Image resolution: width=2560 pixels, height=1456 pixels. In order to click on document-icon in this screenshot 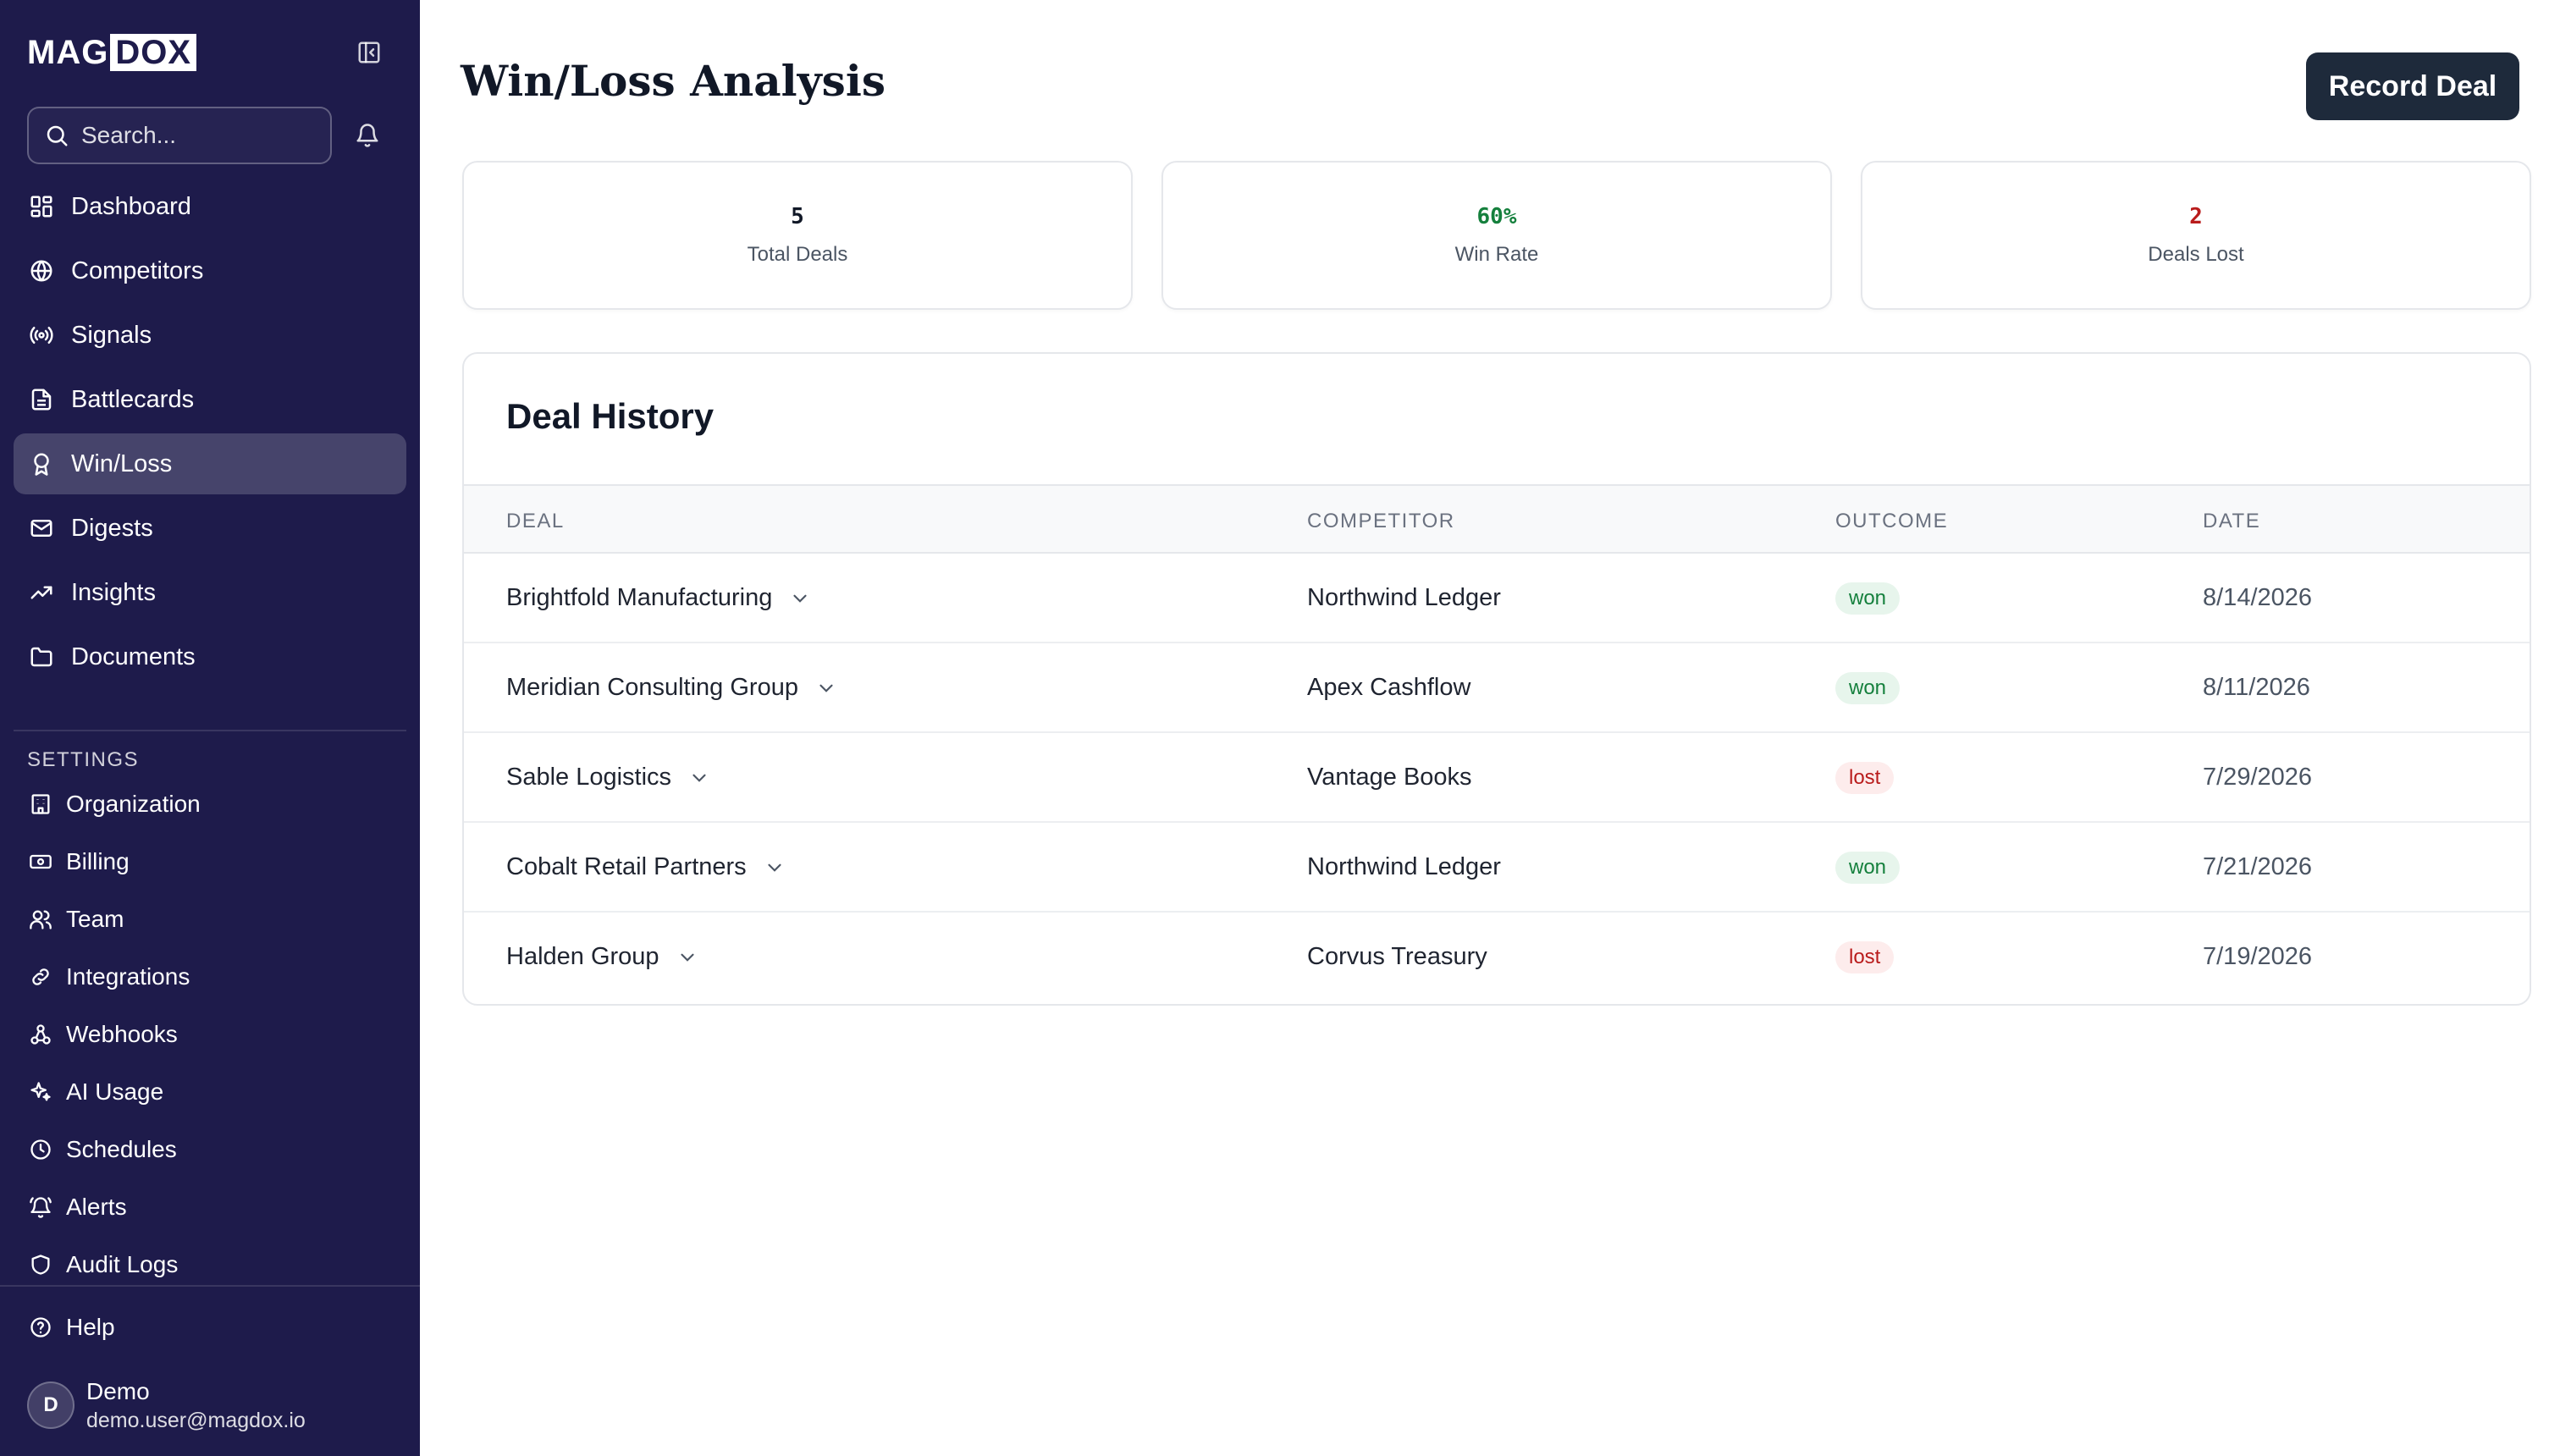, I will do `click(41, 399)`.